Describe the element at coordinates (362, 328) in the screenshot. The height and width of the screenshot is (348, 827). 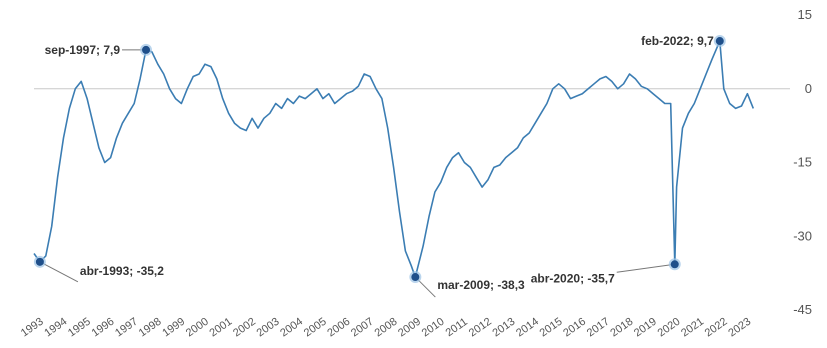
I see `x-tick-label: 2007` at that location.